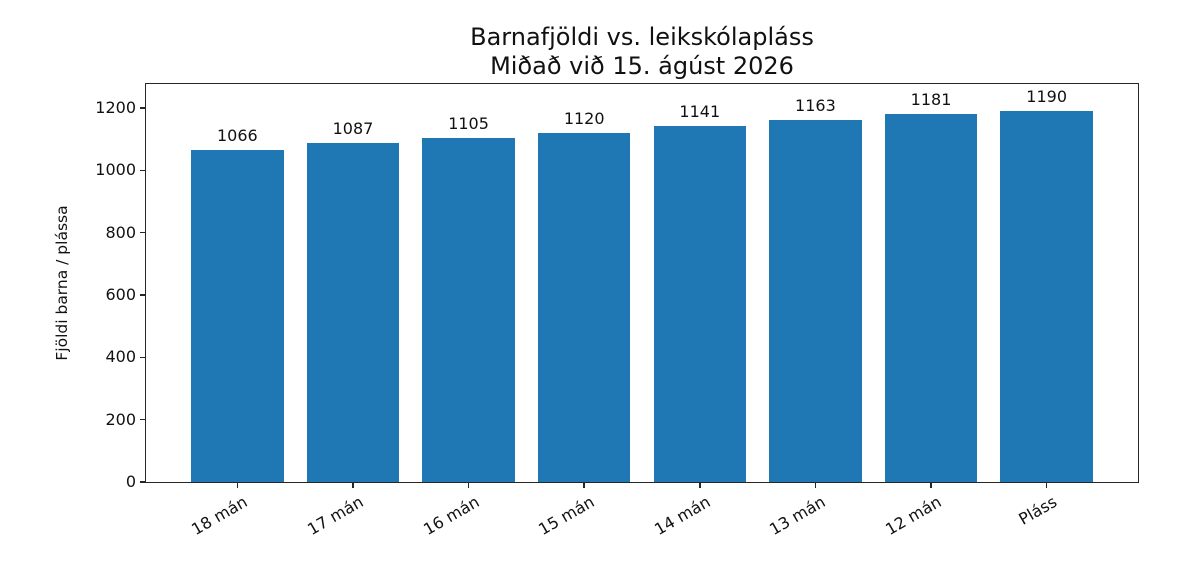 This screenshot has width=1194, height=578. I want to click on x-tick-label: 17 mán, so click(335, 515).